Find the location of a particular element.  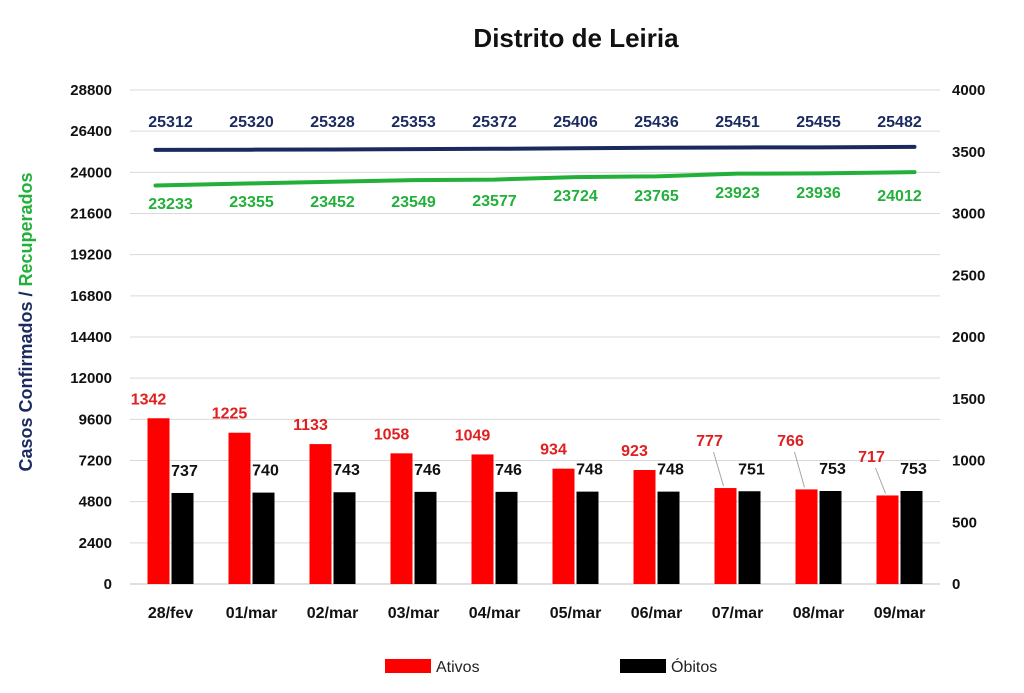

x-tick-label: 03/mar is located at coordinates (414, 613).